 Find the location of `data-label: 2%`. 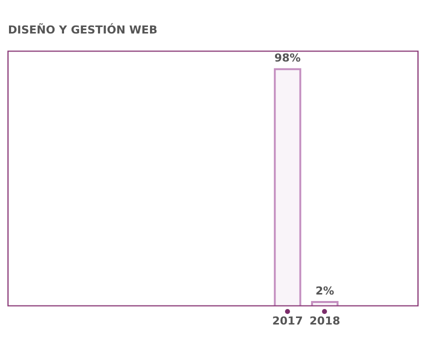

data-label: 2% is located at coordinates (324, 291).